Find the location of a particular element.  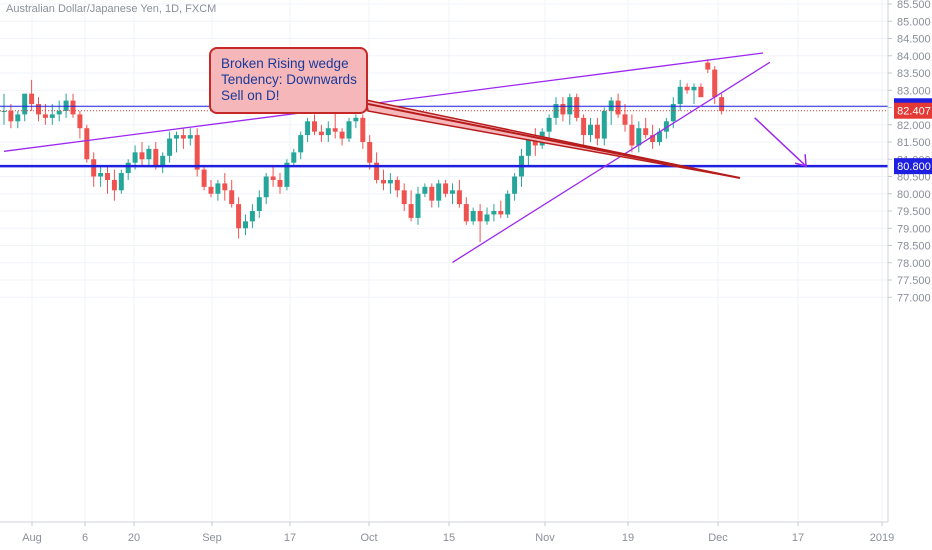

time-tick-label: Nov is located at coordinates (545, 538).